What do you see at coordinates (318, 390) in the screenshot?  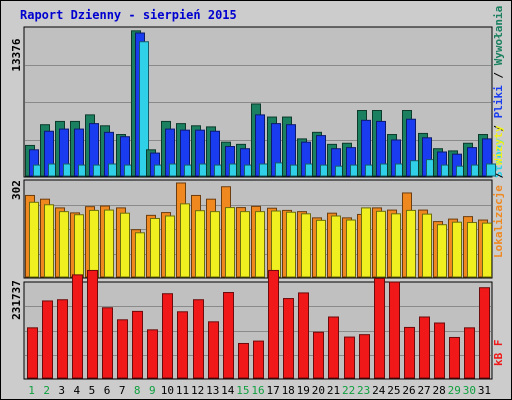 I see `day-label-20: 20` at bounding box center [318, 390].